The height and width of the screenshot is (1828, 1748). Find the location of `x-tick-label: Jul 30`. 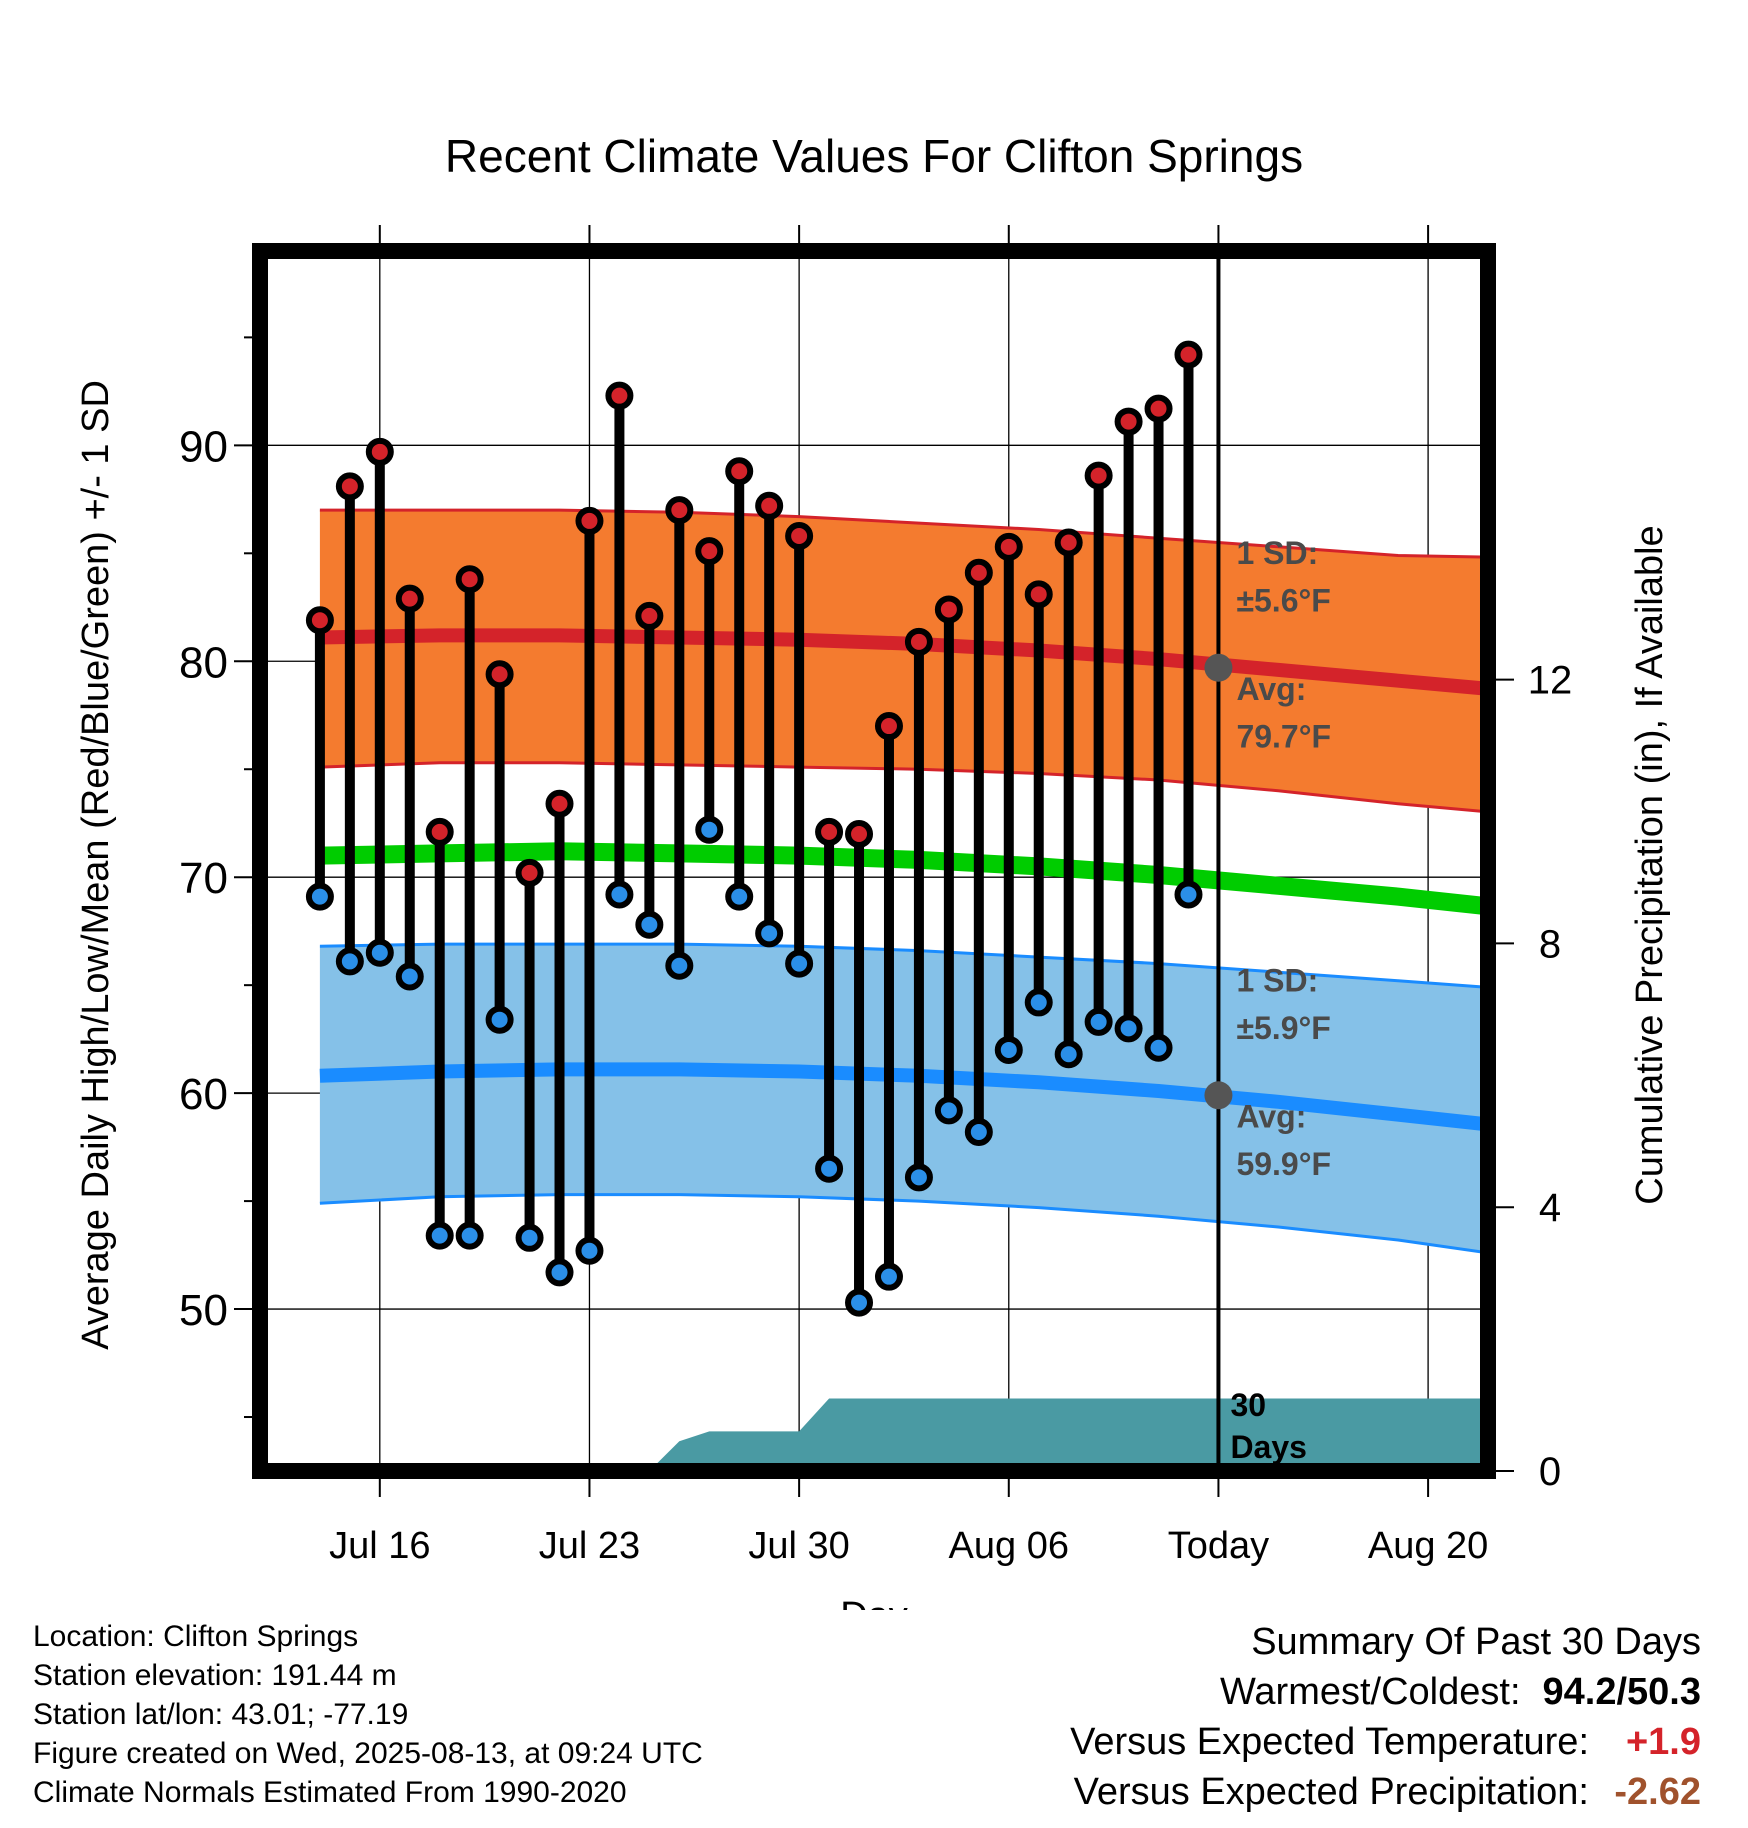

x-tick-label: Jul 30 is located at coordinates (798, 1546).